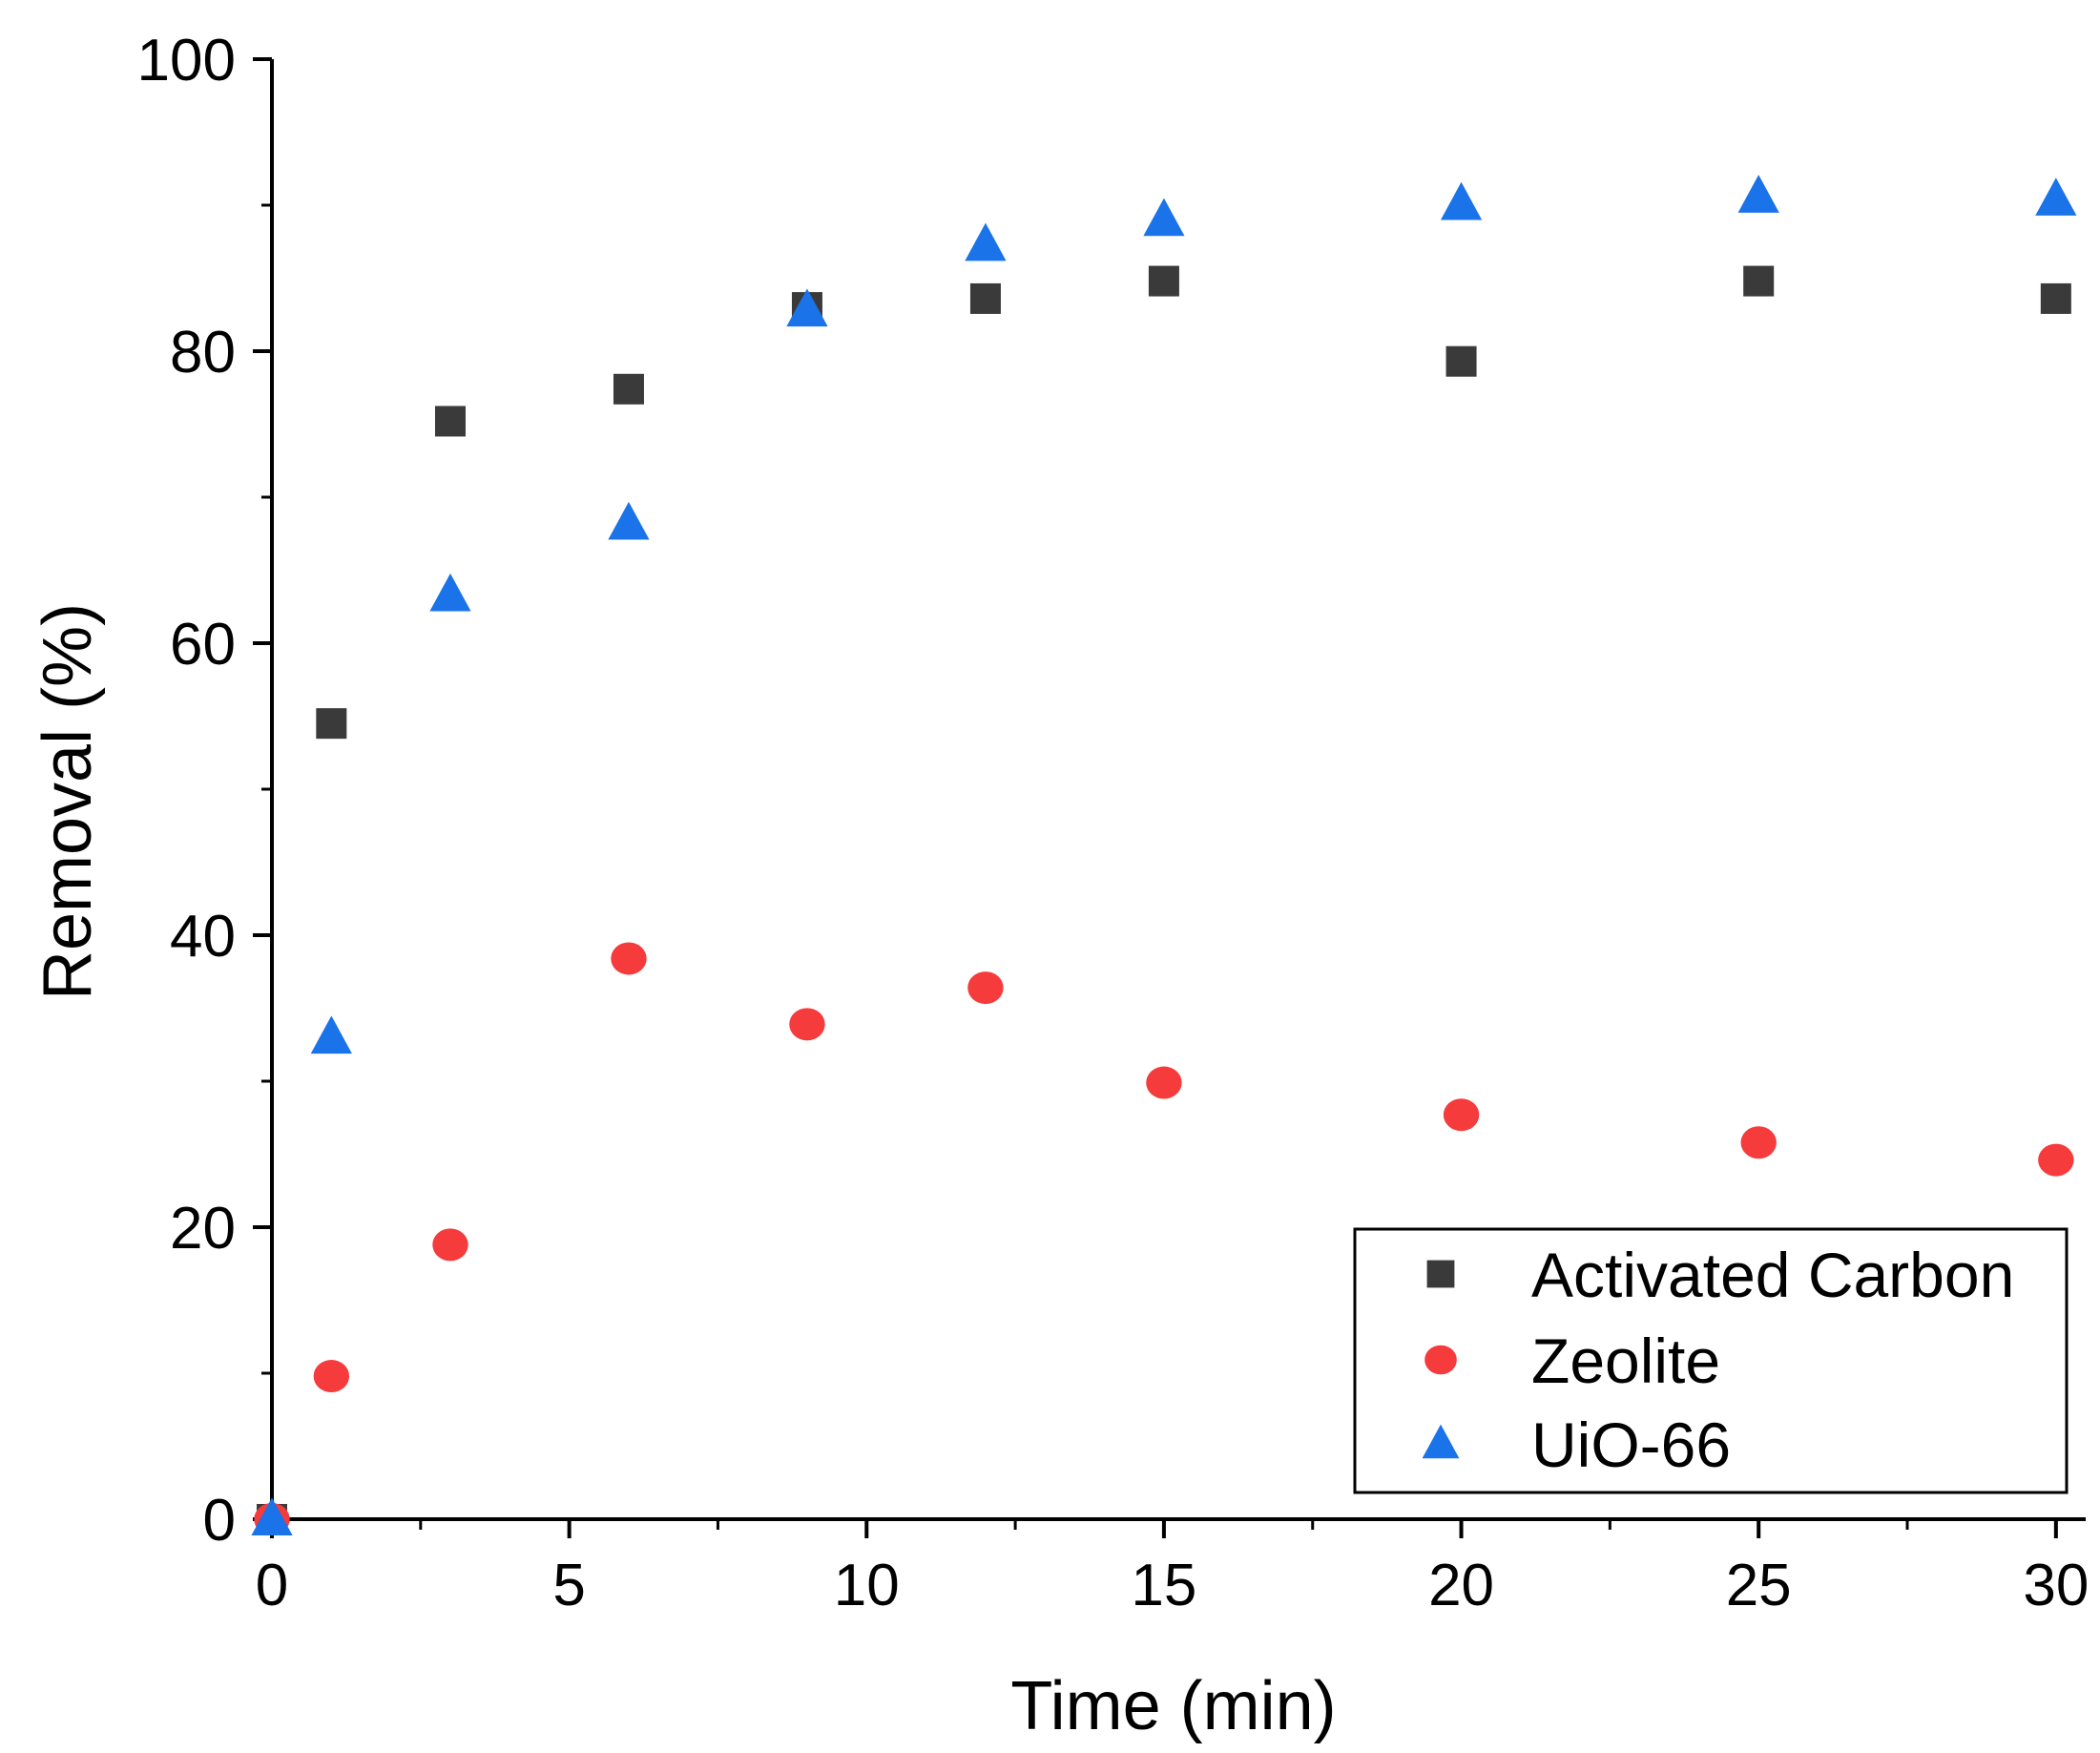 The height and width of the screenshot is (1753, 2100). What do you see at coordinates (1631, 1445) in the screenshot?
I see `legend-label: UiO-66` at bounding box center [1631, 1445].